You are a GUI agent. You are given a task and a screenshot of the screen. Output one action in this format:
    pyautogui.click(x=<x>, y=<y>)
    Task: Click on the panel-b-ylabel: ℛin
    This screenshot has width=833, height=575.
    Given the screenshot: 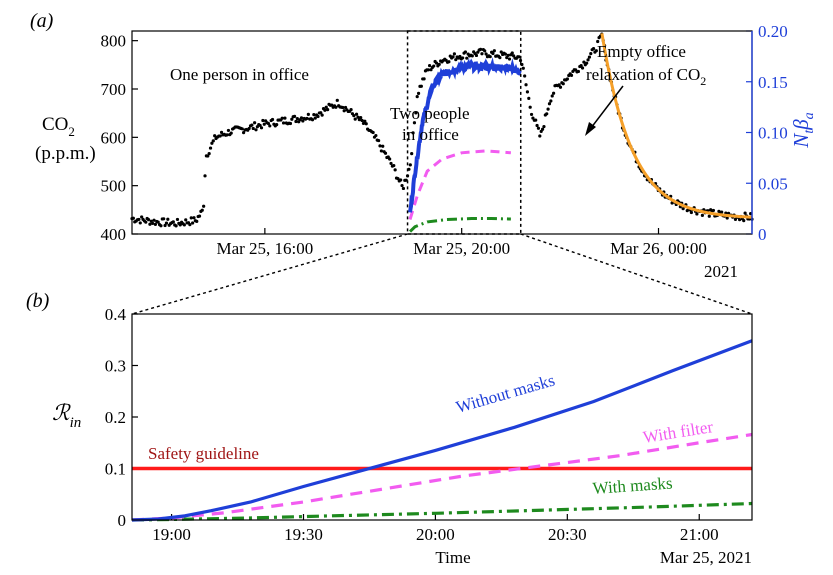 What is the action you would take?
    pyautogui.click(x=66, y=415)
    